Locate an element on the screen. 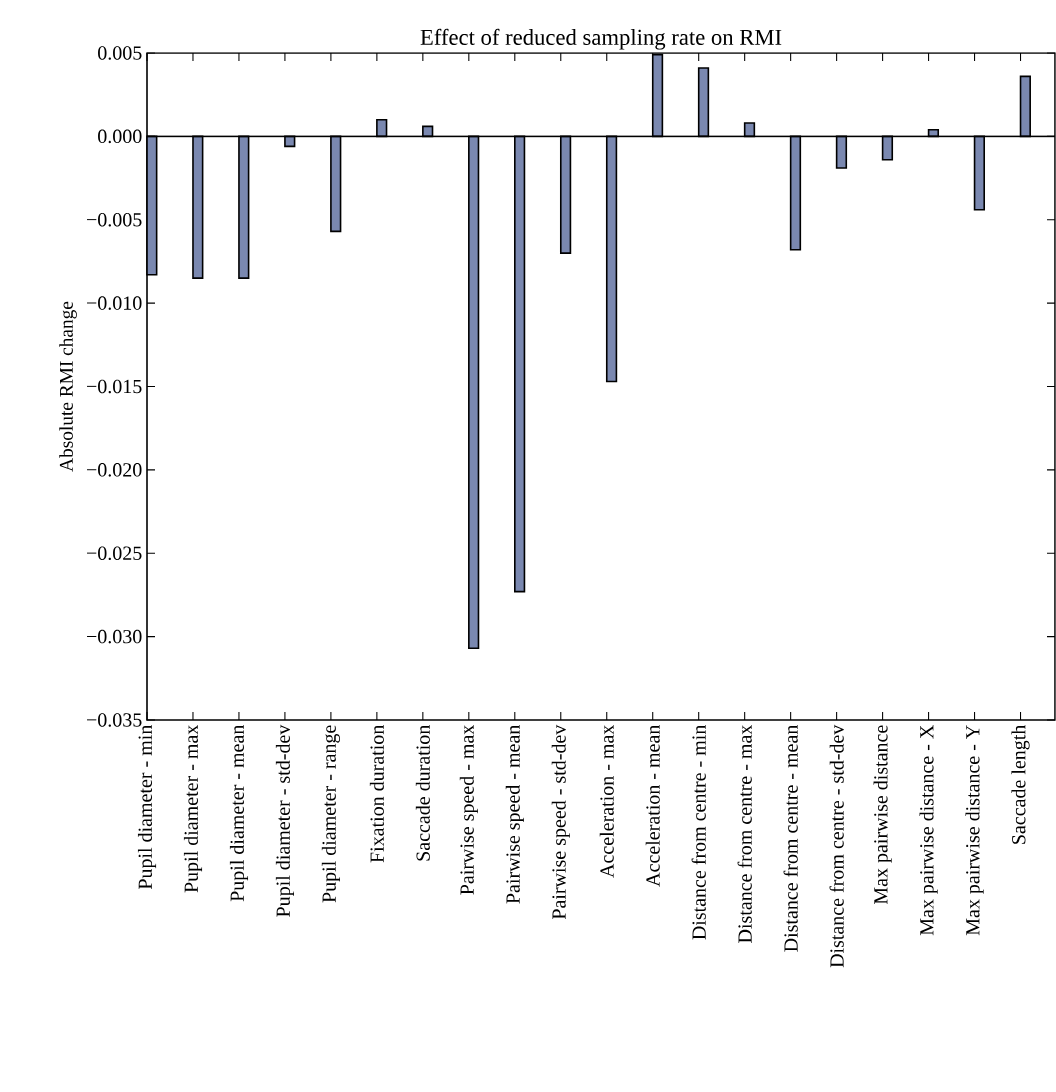 This screenshot has height=1092, width=1056. y-axis-title: Absolute RMI change is located at coordinates (68, 386).